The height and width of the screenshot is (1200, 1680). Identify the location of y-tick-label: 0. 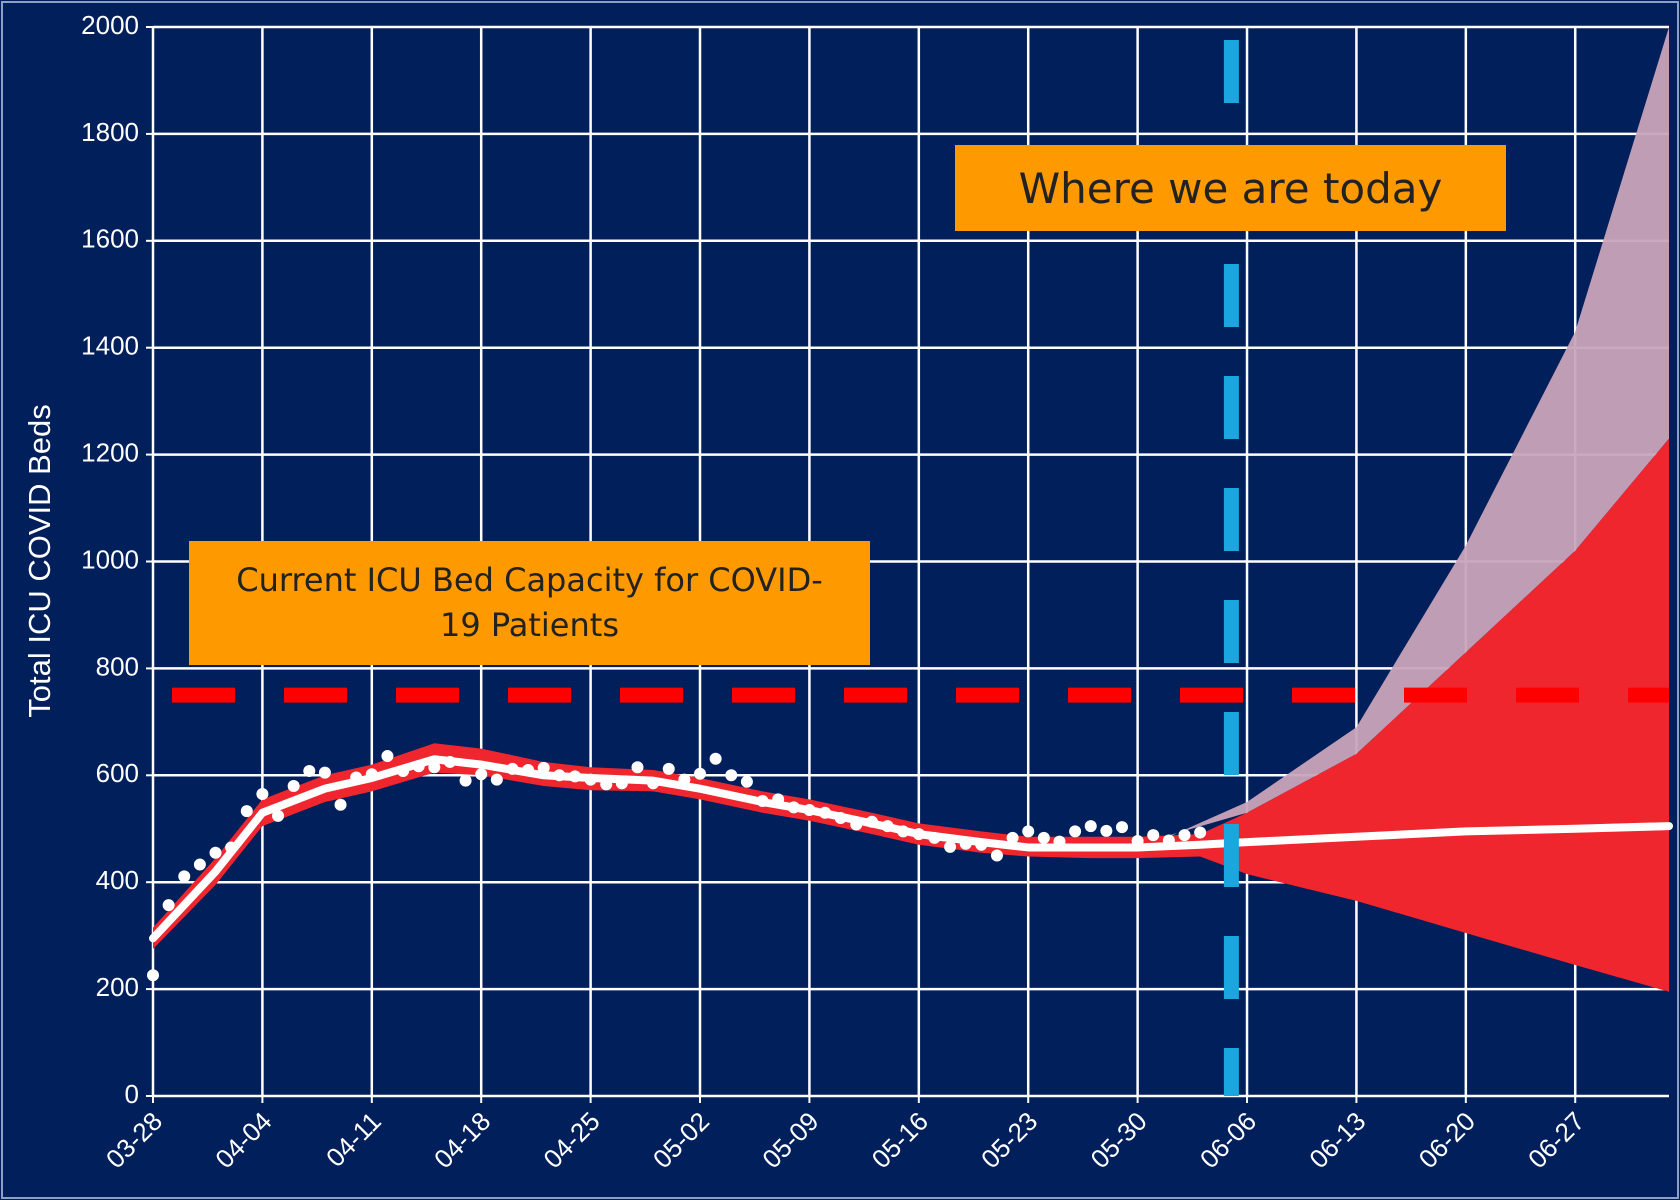
(132, 1094).